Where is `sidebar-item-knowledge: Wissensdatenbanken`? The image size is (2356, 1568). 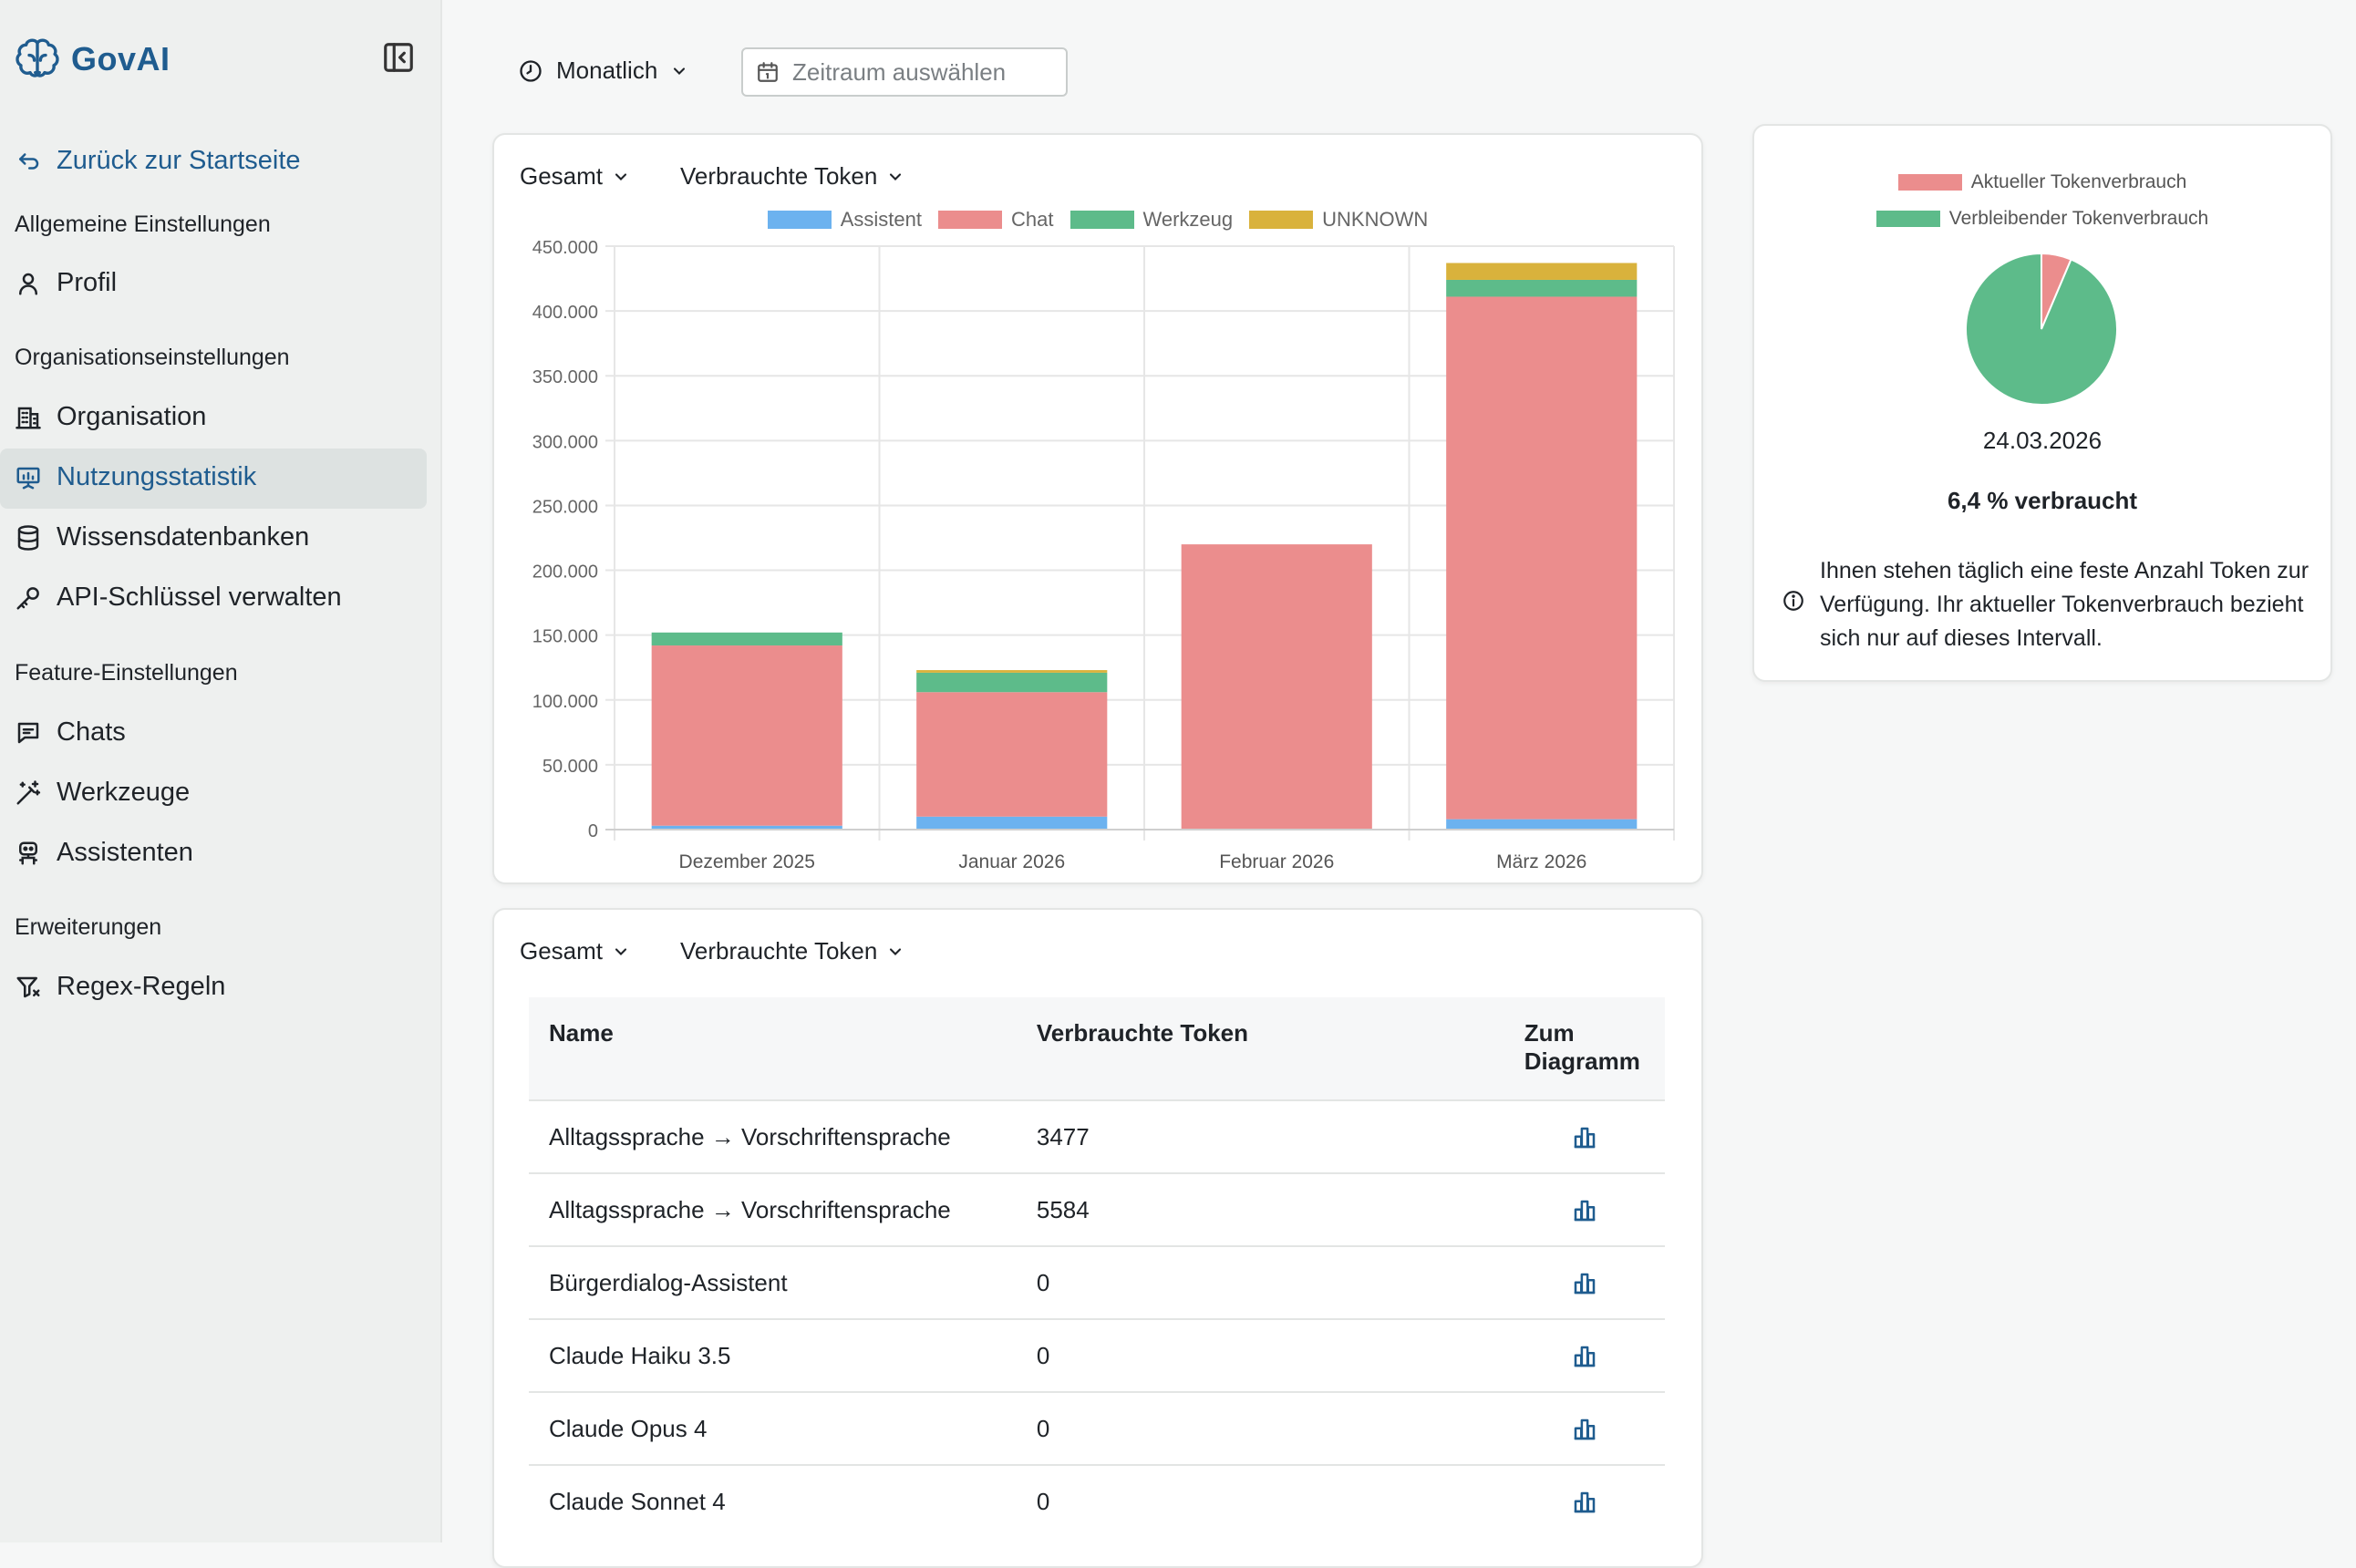
sidebar-item-knowledge: Wissensdatenbanken is located at coordinates (162, 537).